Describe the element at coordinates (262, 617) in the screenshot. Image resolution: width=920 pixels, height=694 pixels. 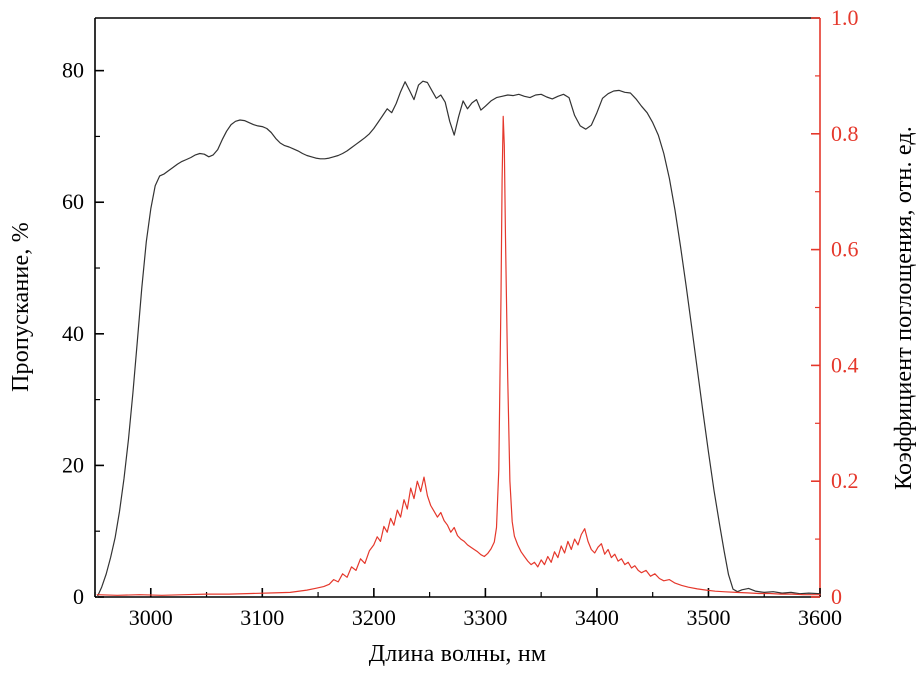
I see `svg-text: 3100` at that location.